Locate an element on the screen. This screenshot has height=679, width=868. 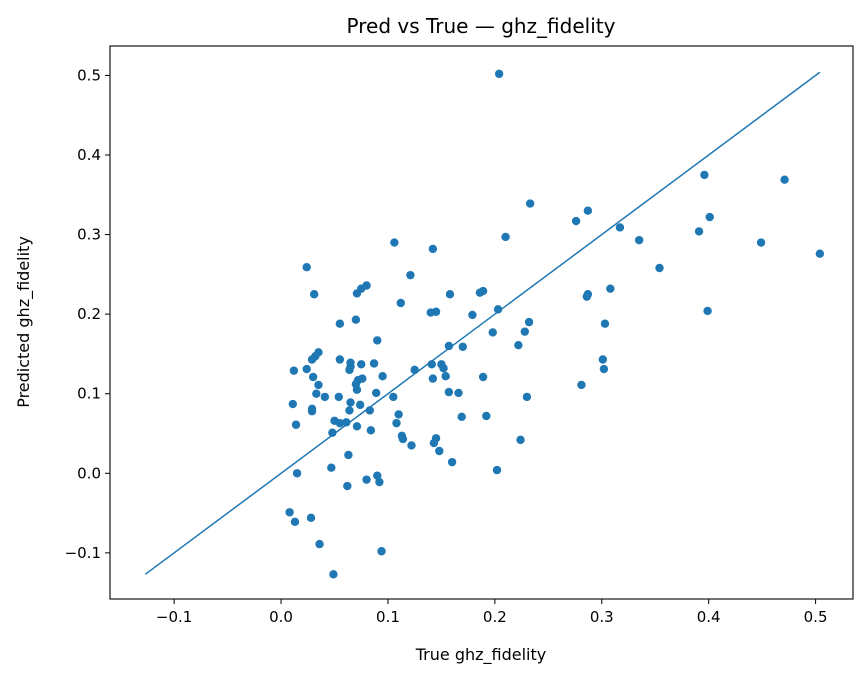
x-axis: −0.1 0.0 0.1 0.2 0.3 0.4 0.5 is located at coordinates (492, 612).